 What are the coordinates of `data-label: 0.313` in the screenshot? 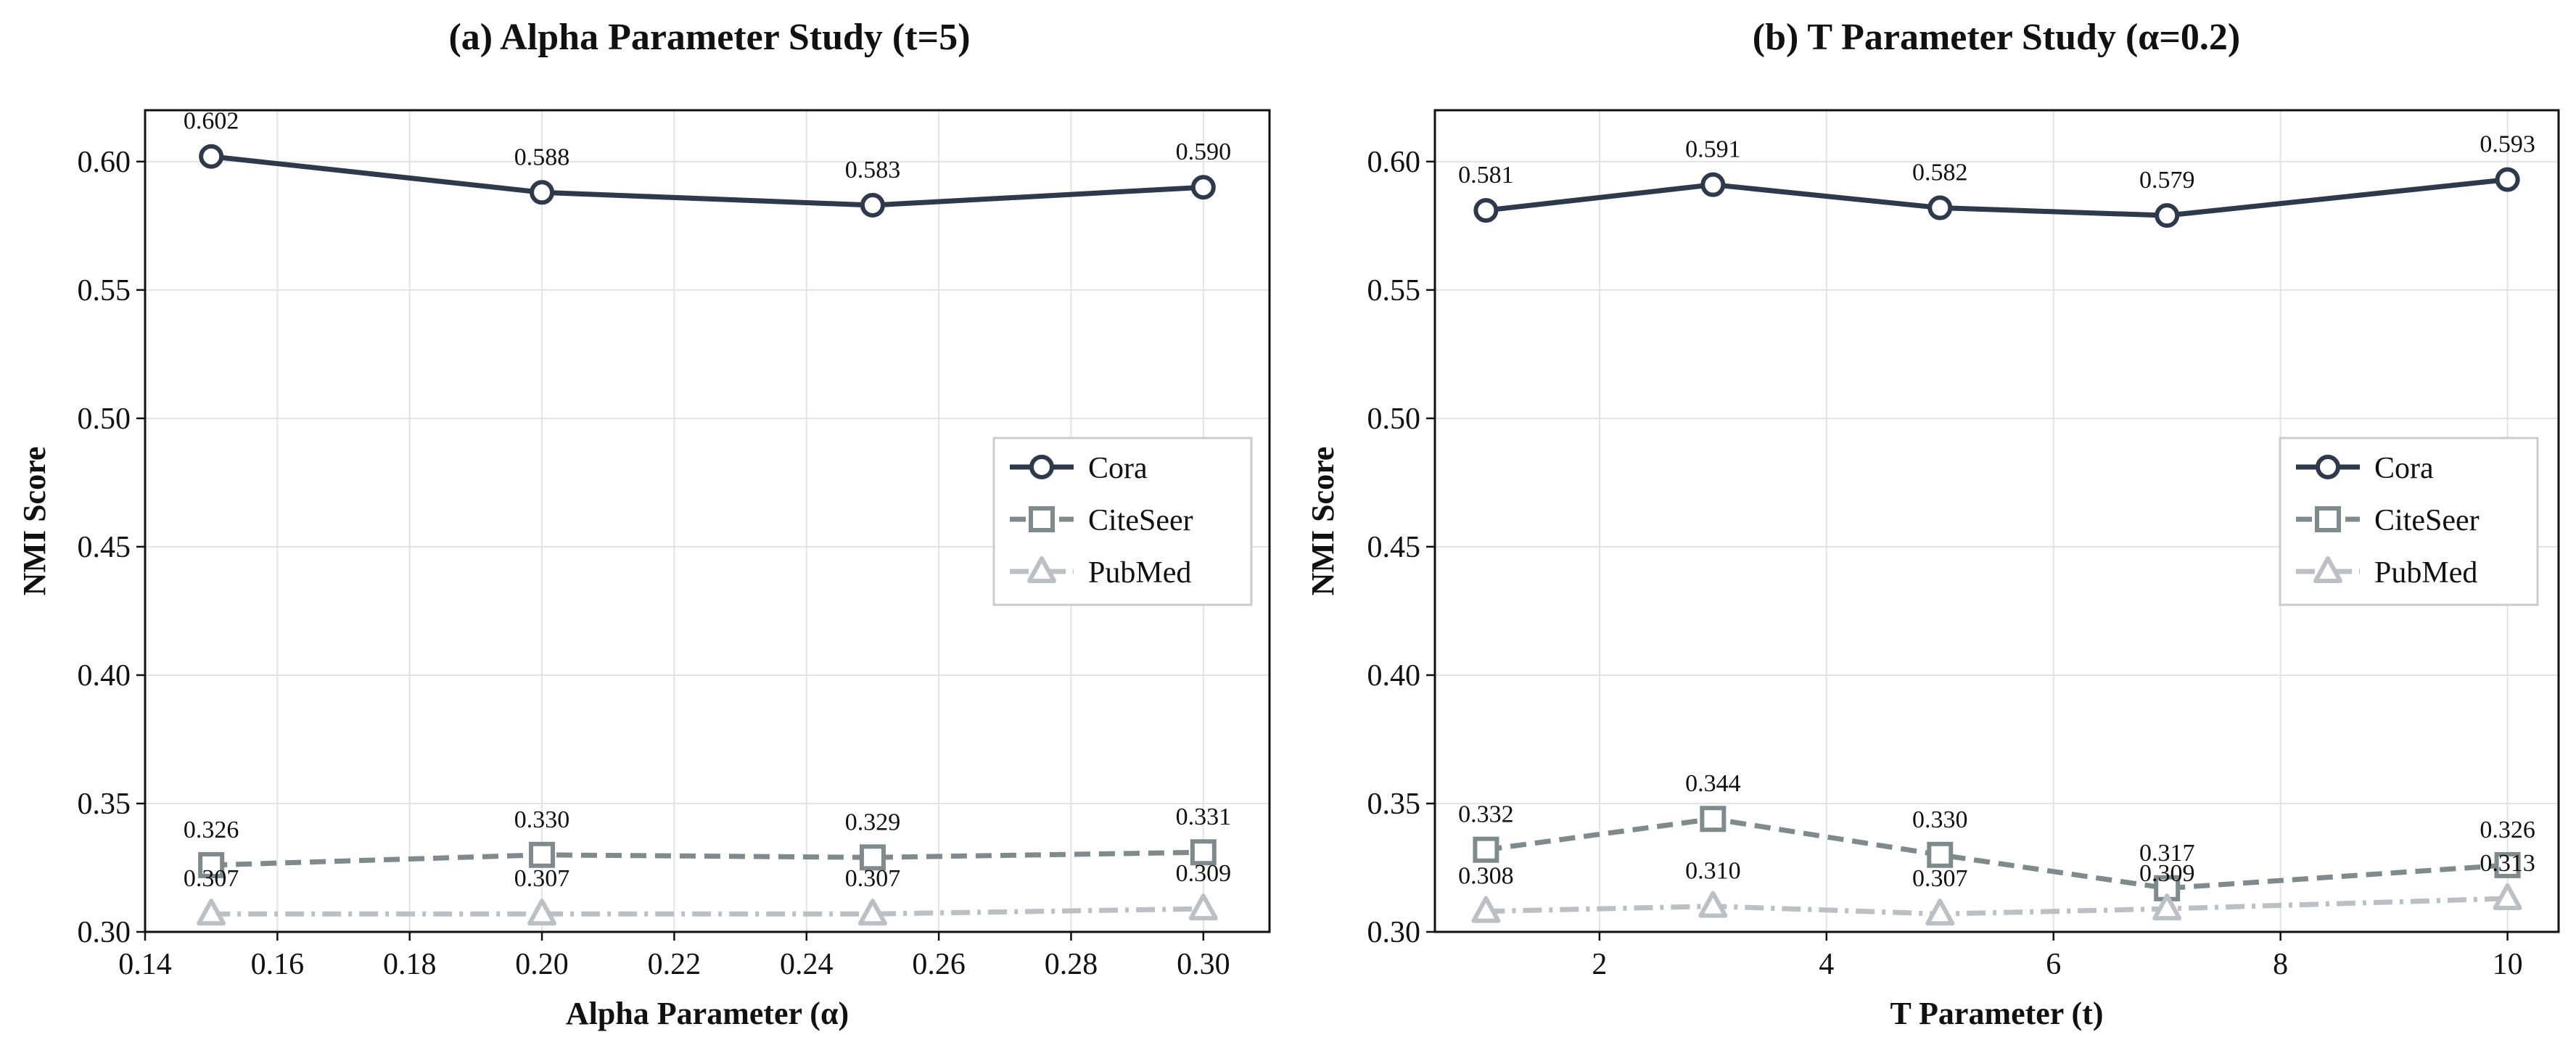 It's located at (2507, 863).